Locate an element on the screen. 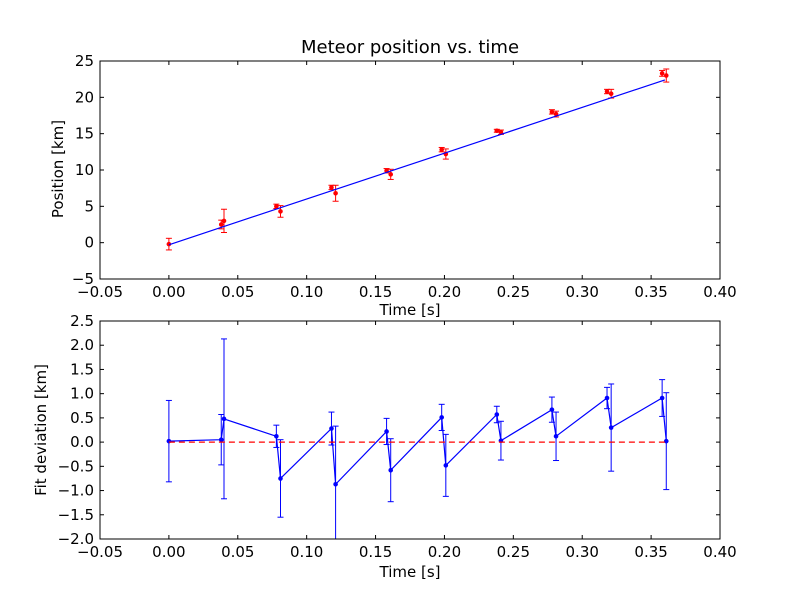  y-tick-label: −2.0 is located at coordinates (76, 539).